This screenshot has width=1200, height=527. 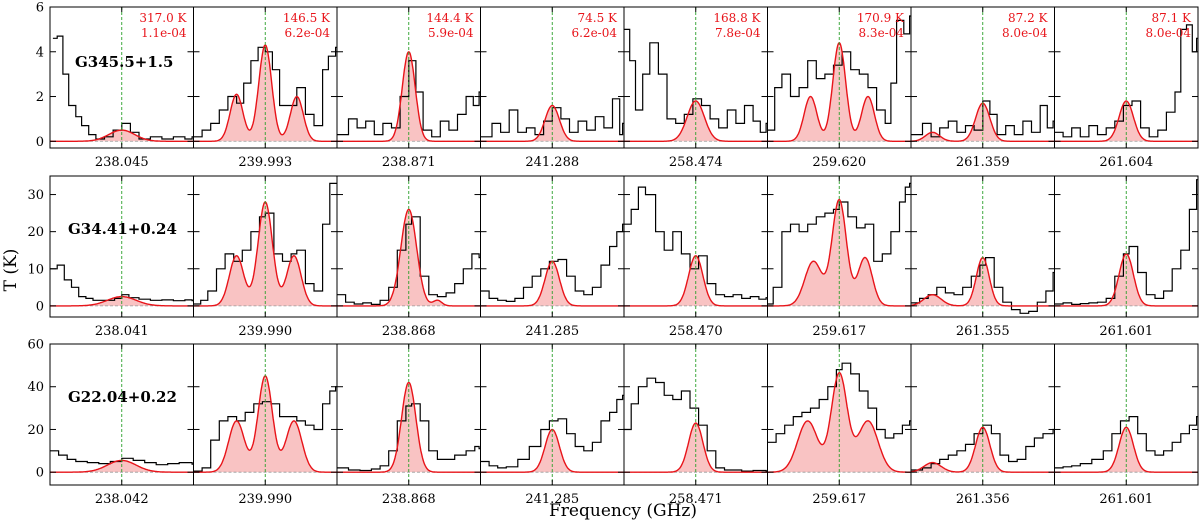 I want to click on abundance-annotation: 8.3e-04, so click(x=881, y=33).